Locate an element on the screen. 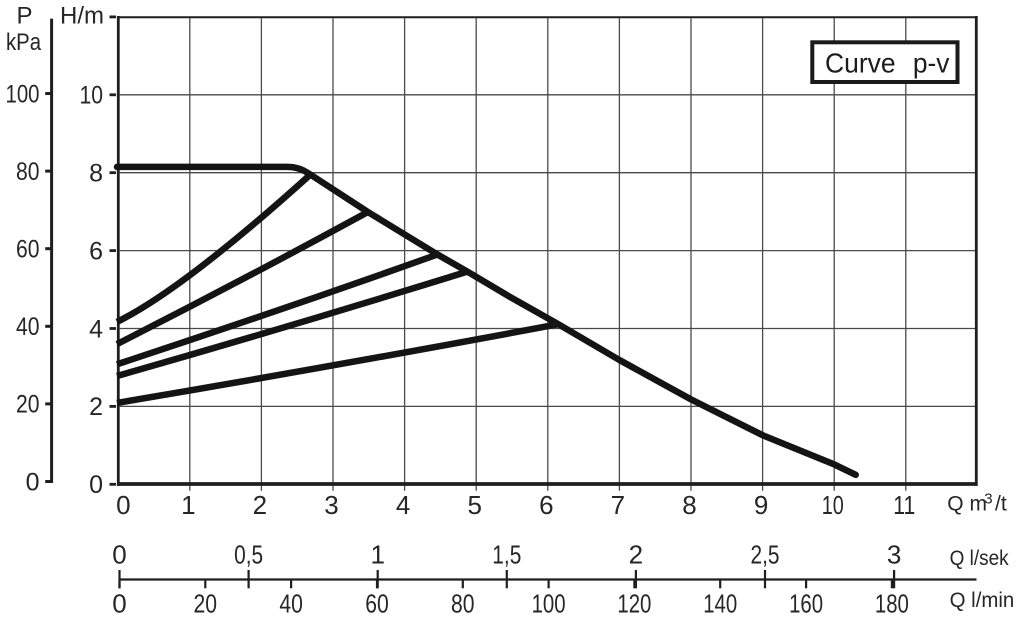 The image size is (1024, 629). svg-text: 140 is located at coordinates (720, 603).